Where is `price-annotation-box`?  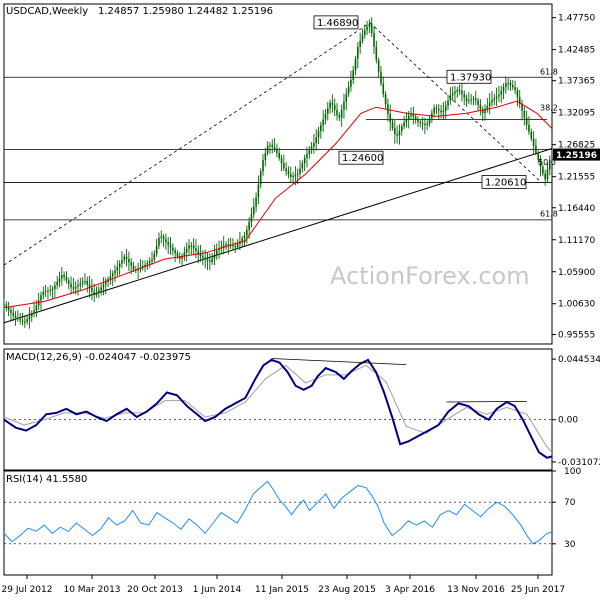 price-annotation-box is located at coordinates (469, 76).